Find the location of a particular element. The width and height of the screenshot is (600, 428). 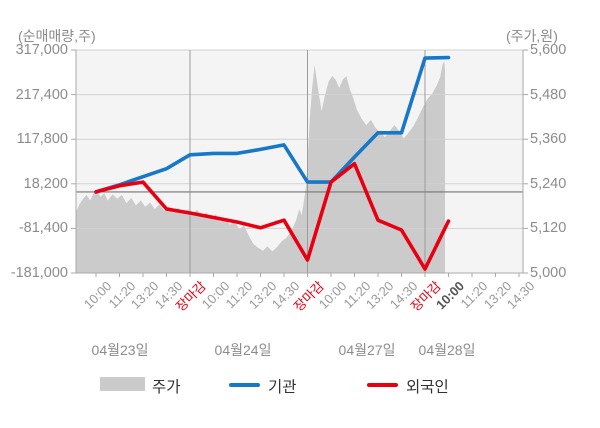

foreigner-legend-swatch is located at coordinates (382, 385).